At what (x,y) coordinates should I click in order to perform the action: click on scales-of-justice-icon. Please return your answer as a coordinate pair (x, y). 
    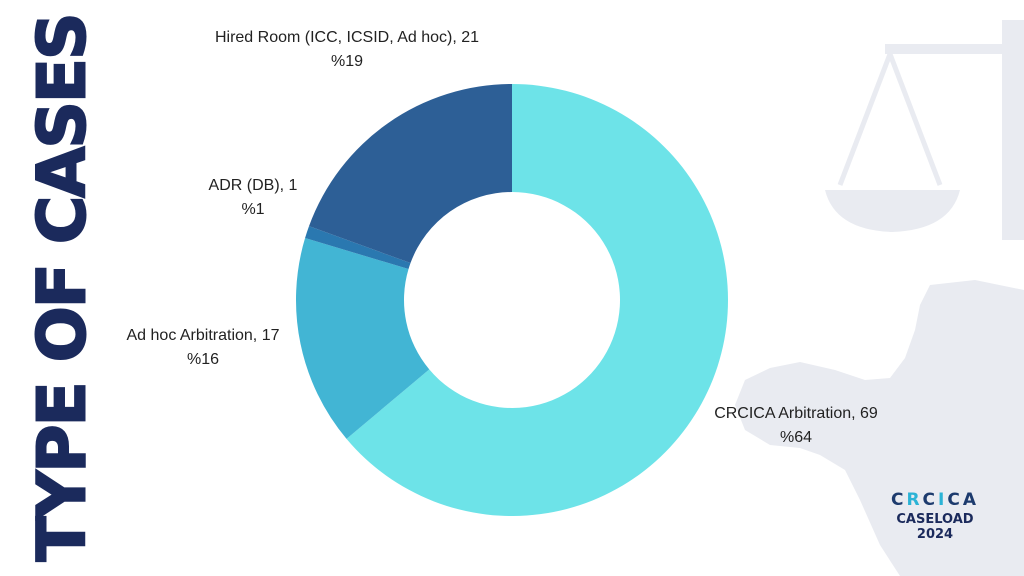
    Looking at the image, I should click on (924, 130).